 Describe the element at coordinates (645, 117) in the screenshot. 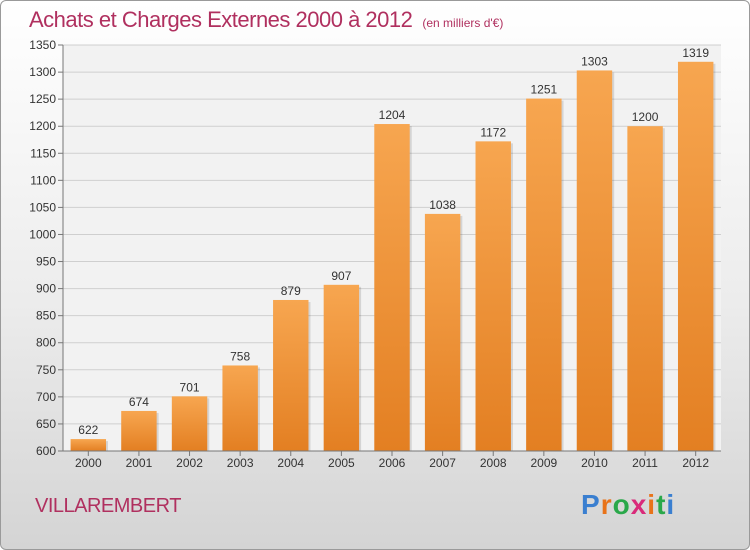

I see `data-label: 1200` at that location.